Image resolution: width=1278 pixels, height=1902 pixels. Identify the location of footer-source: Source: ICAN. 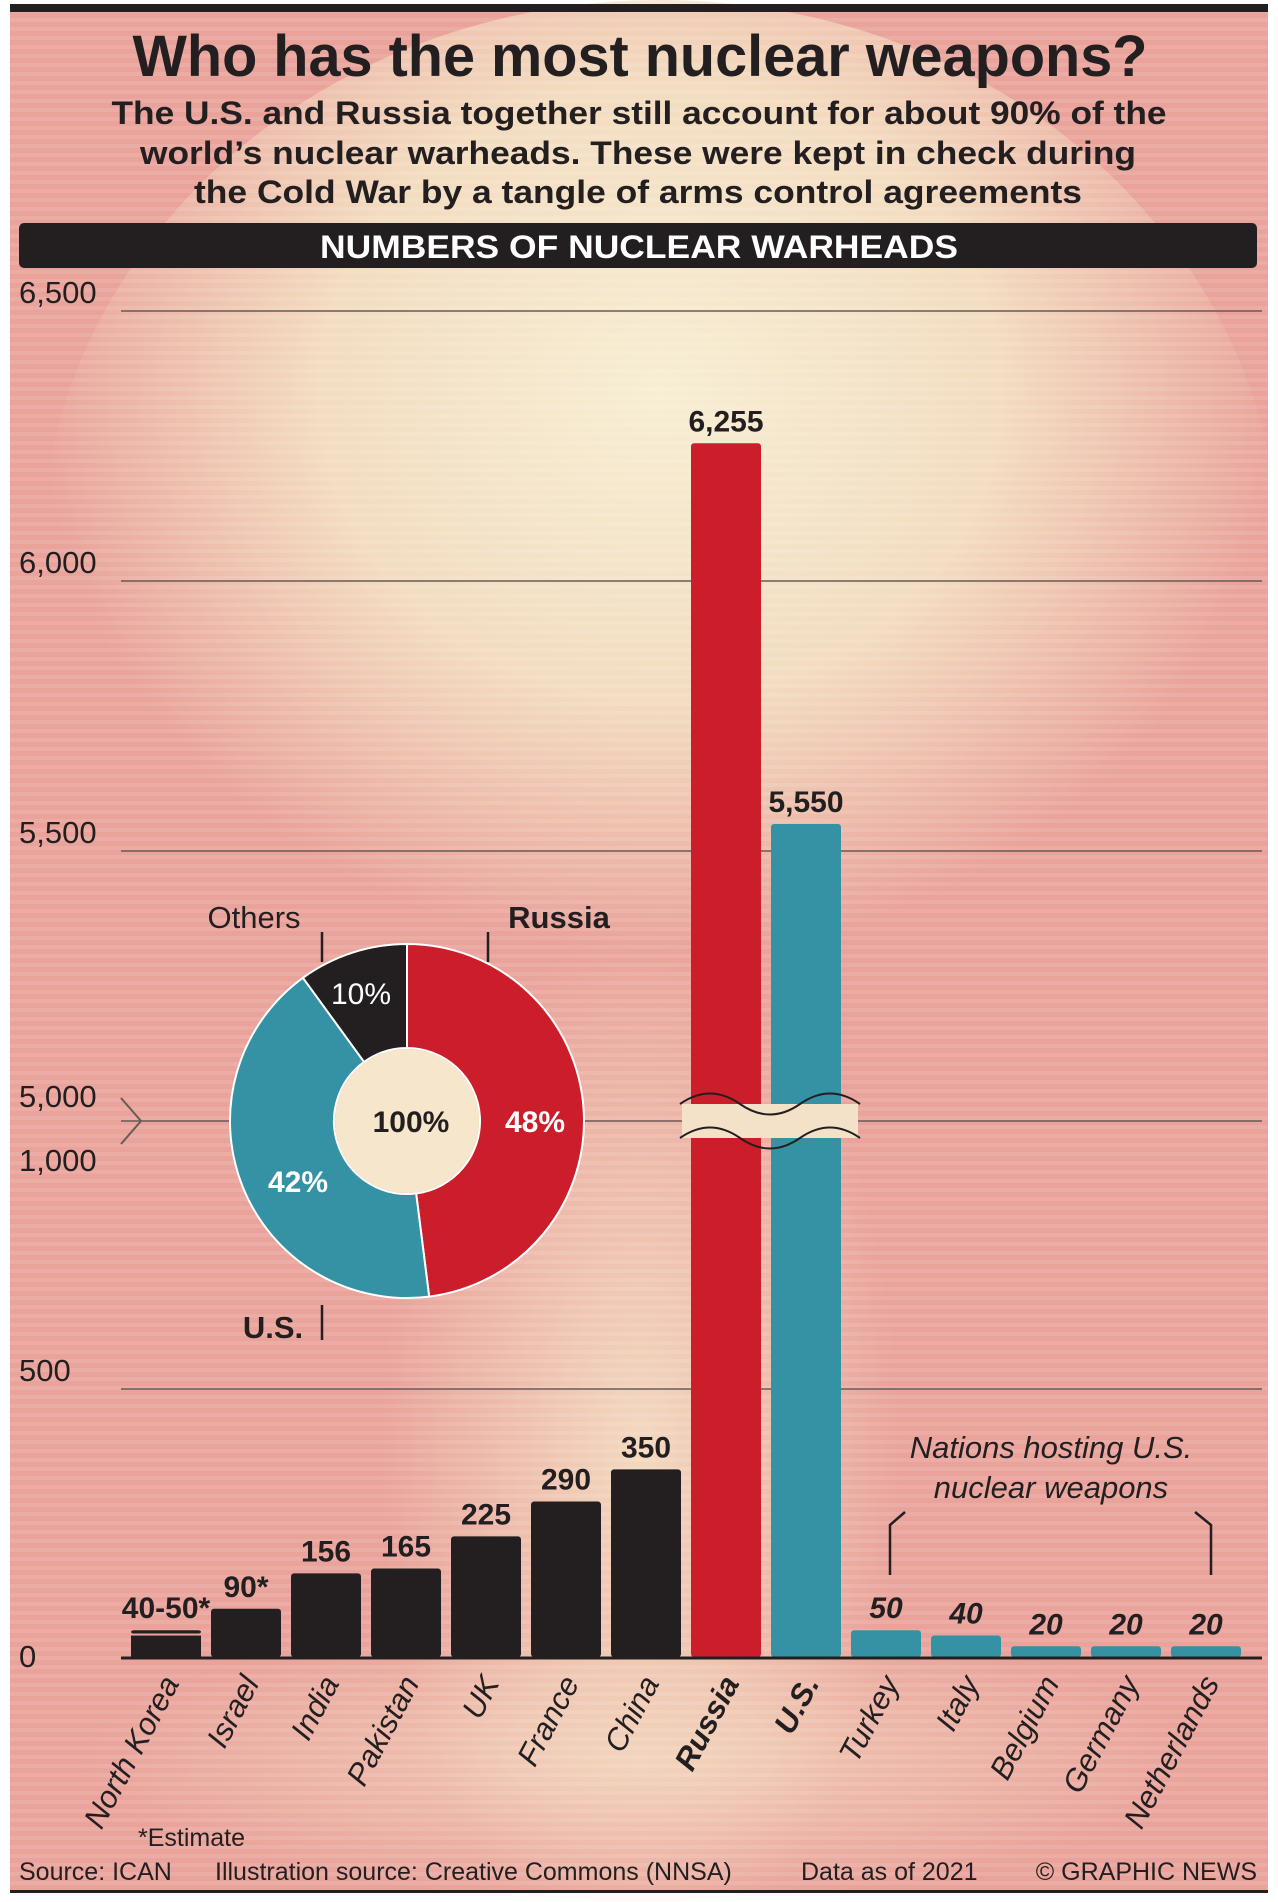
(95, 1872).